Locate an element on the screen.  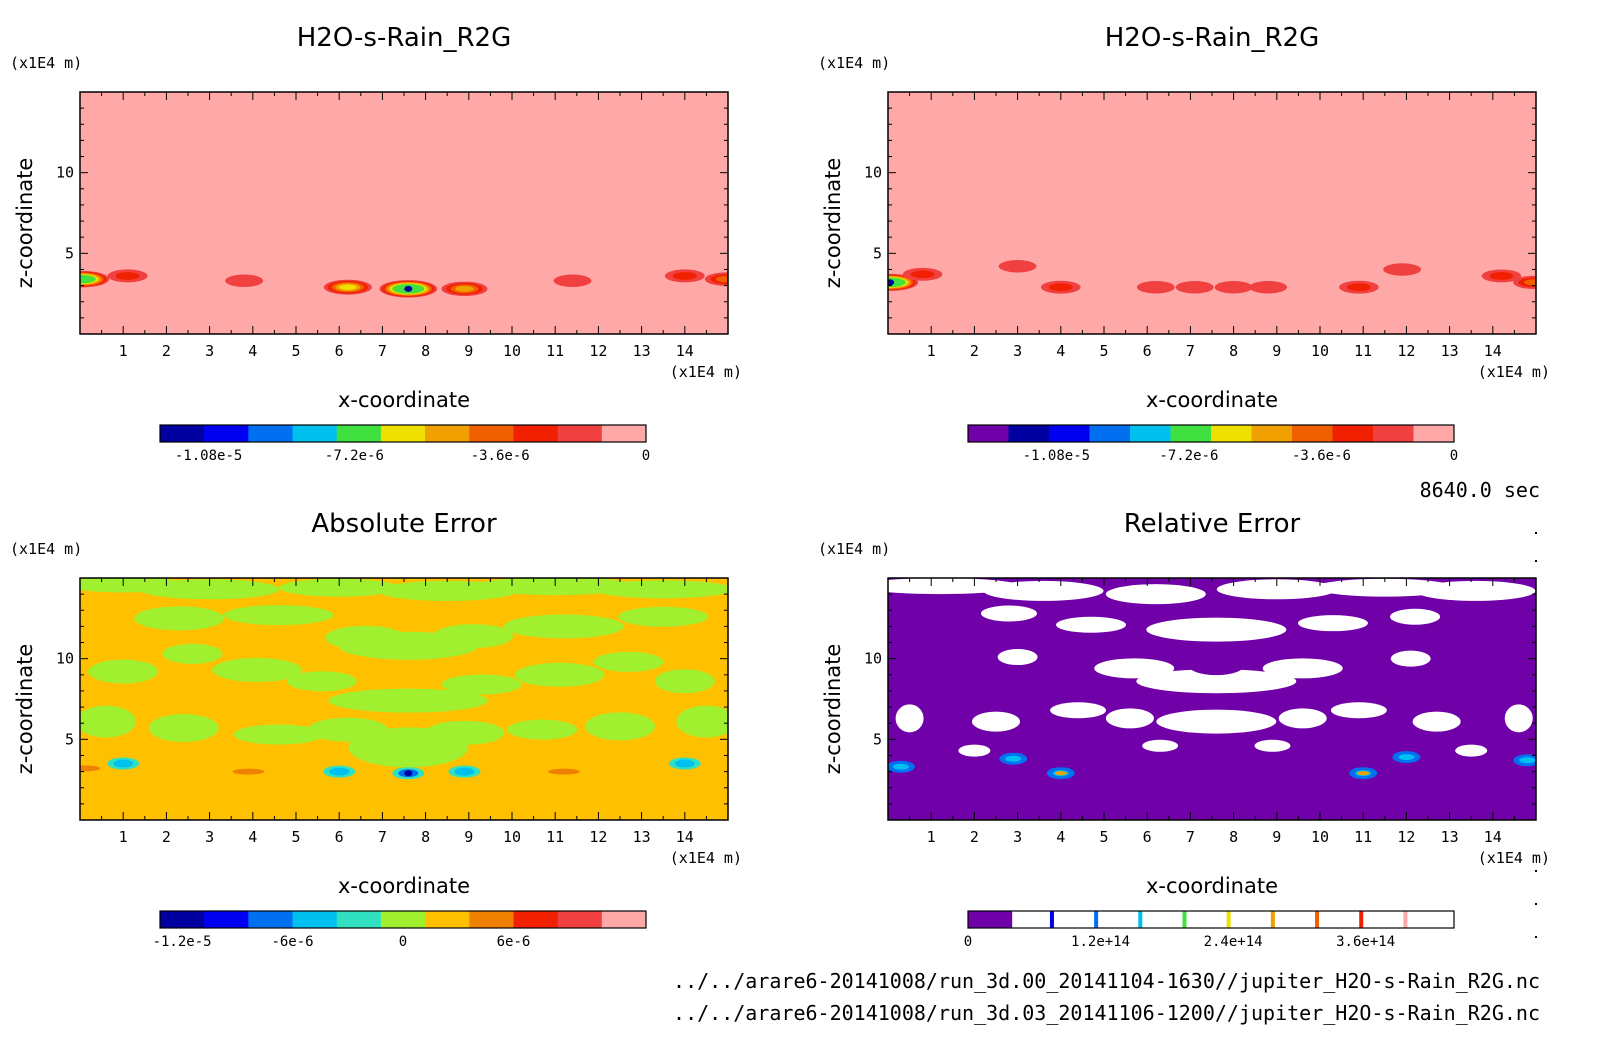
colorbar-tick-label: -6e-6 is located at coordinates (292, 942).